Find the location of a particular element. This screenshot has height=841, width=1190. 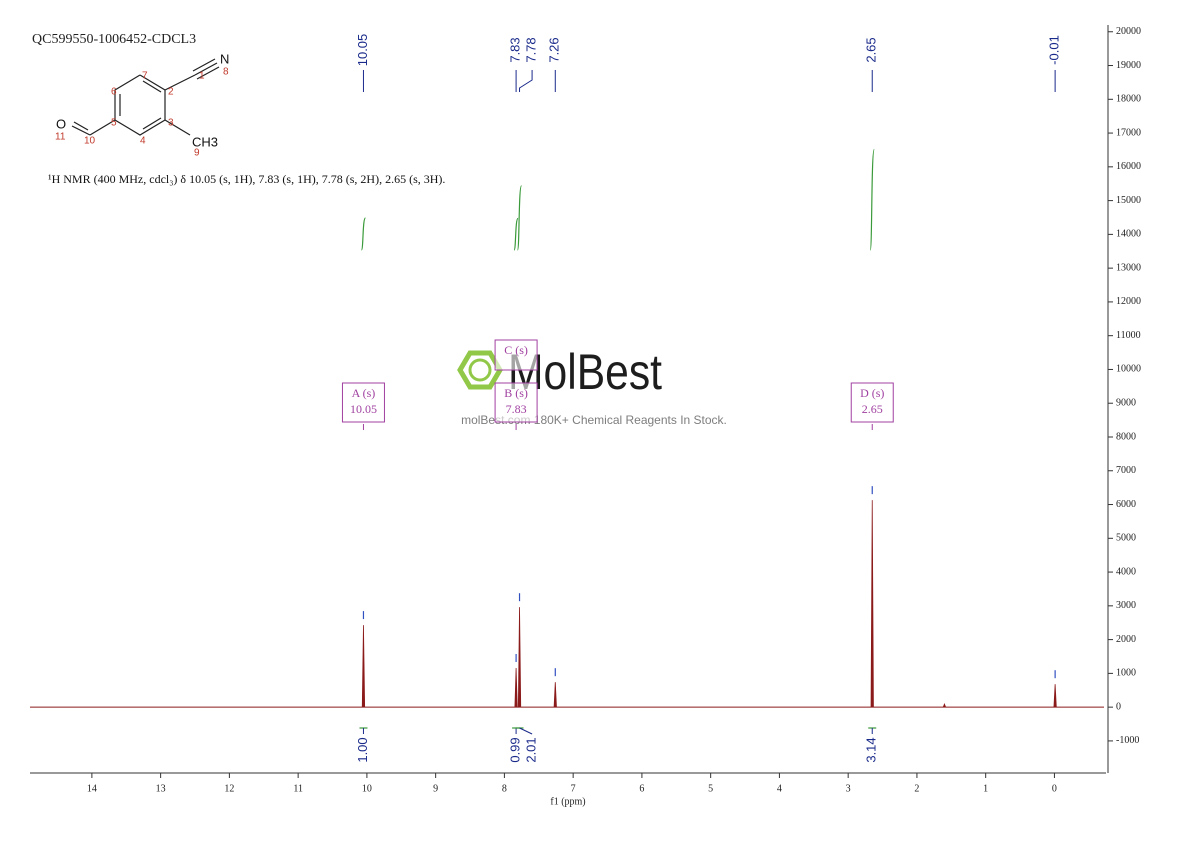

x-tick-label: 7 is located at coordinates (573, 788).